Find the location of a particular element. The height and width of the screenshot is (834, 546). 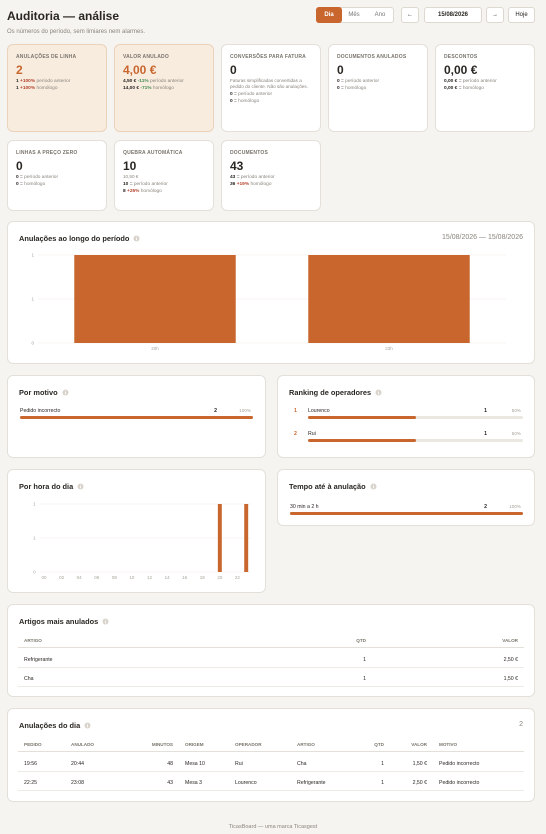

kpi-comparison: 1 +100% homólogo is located at coordinates (57, 88).